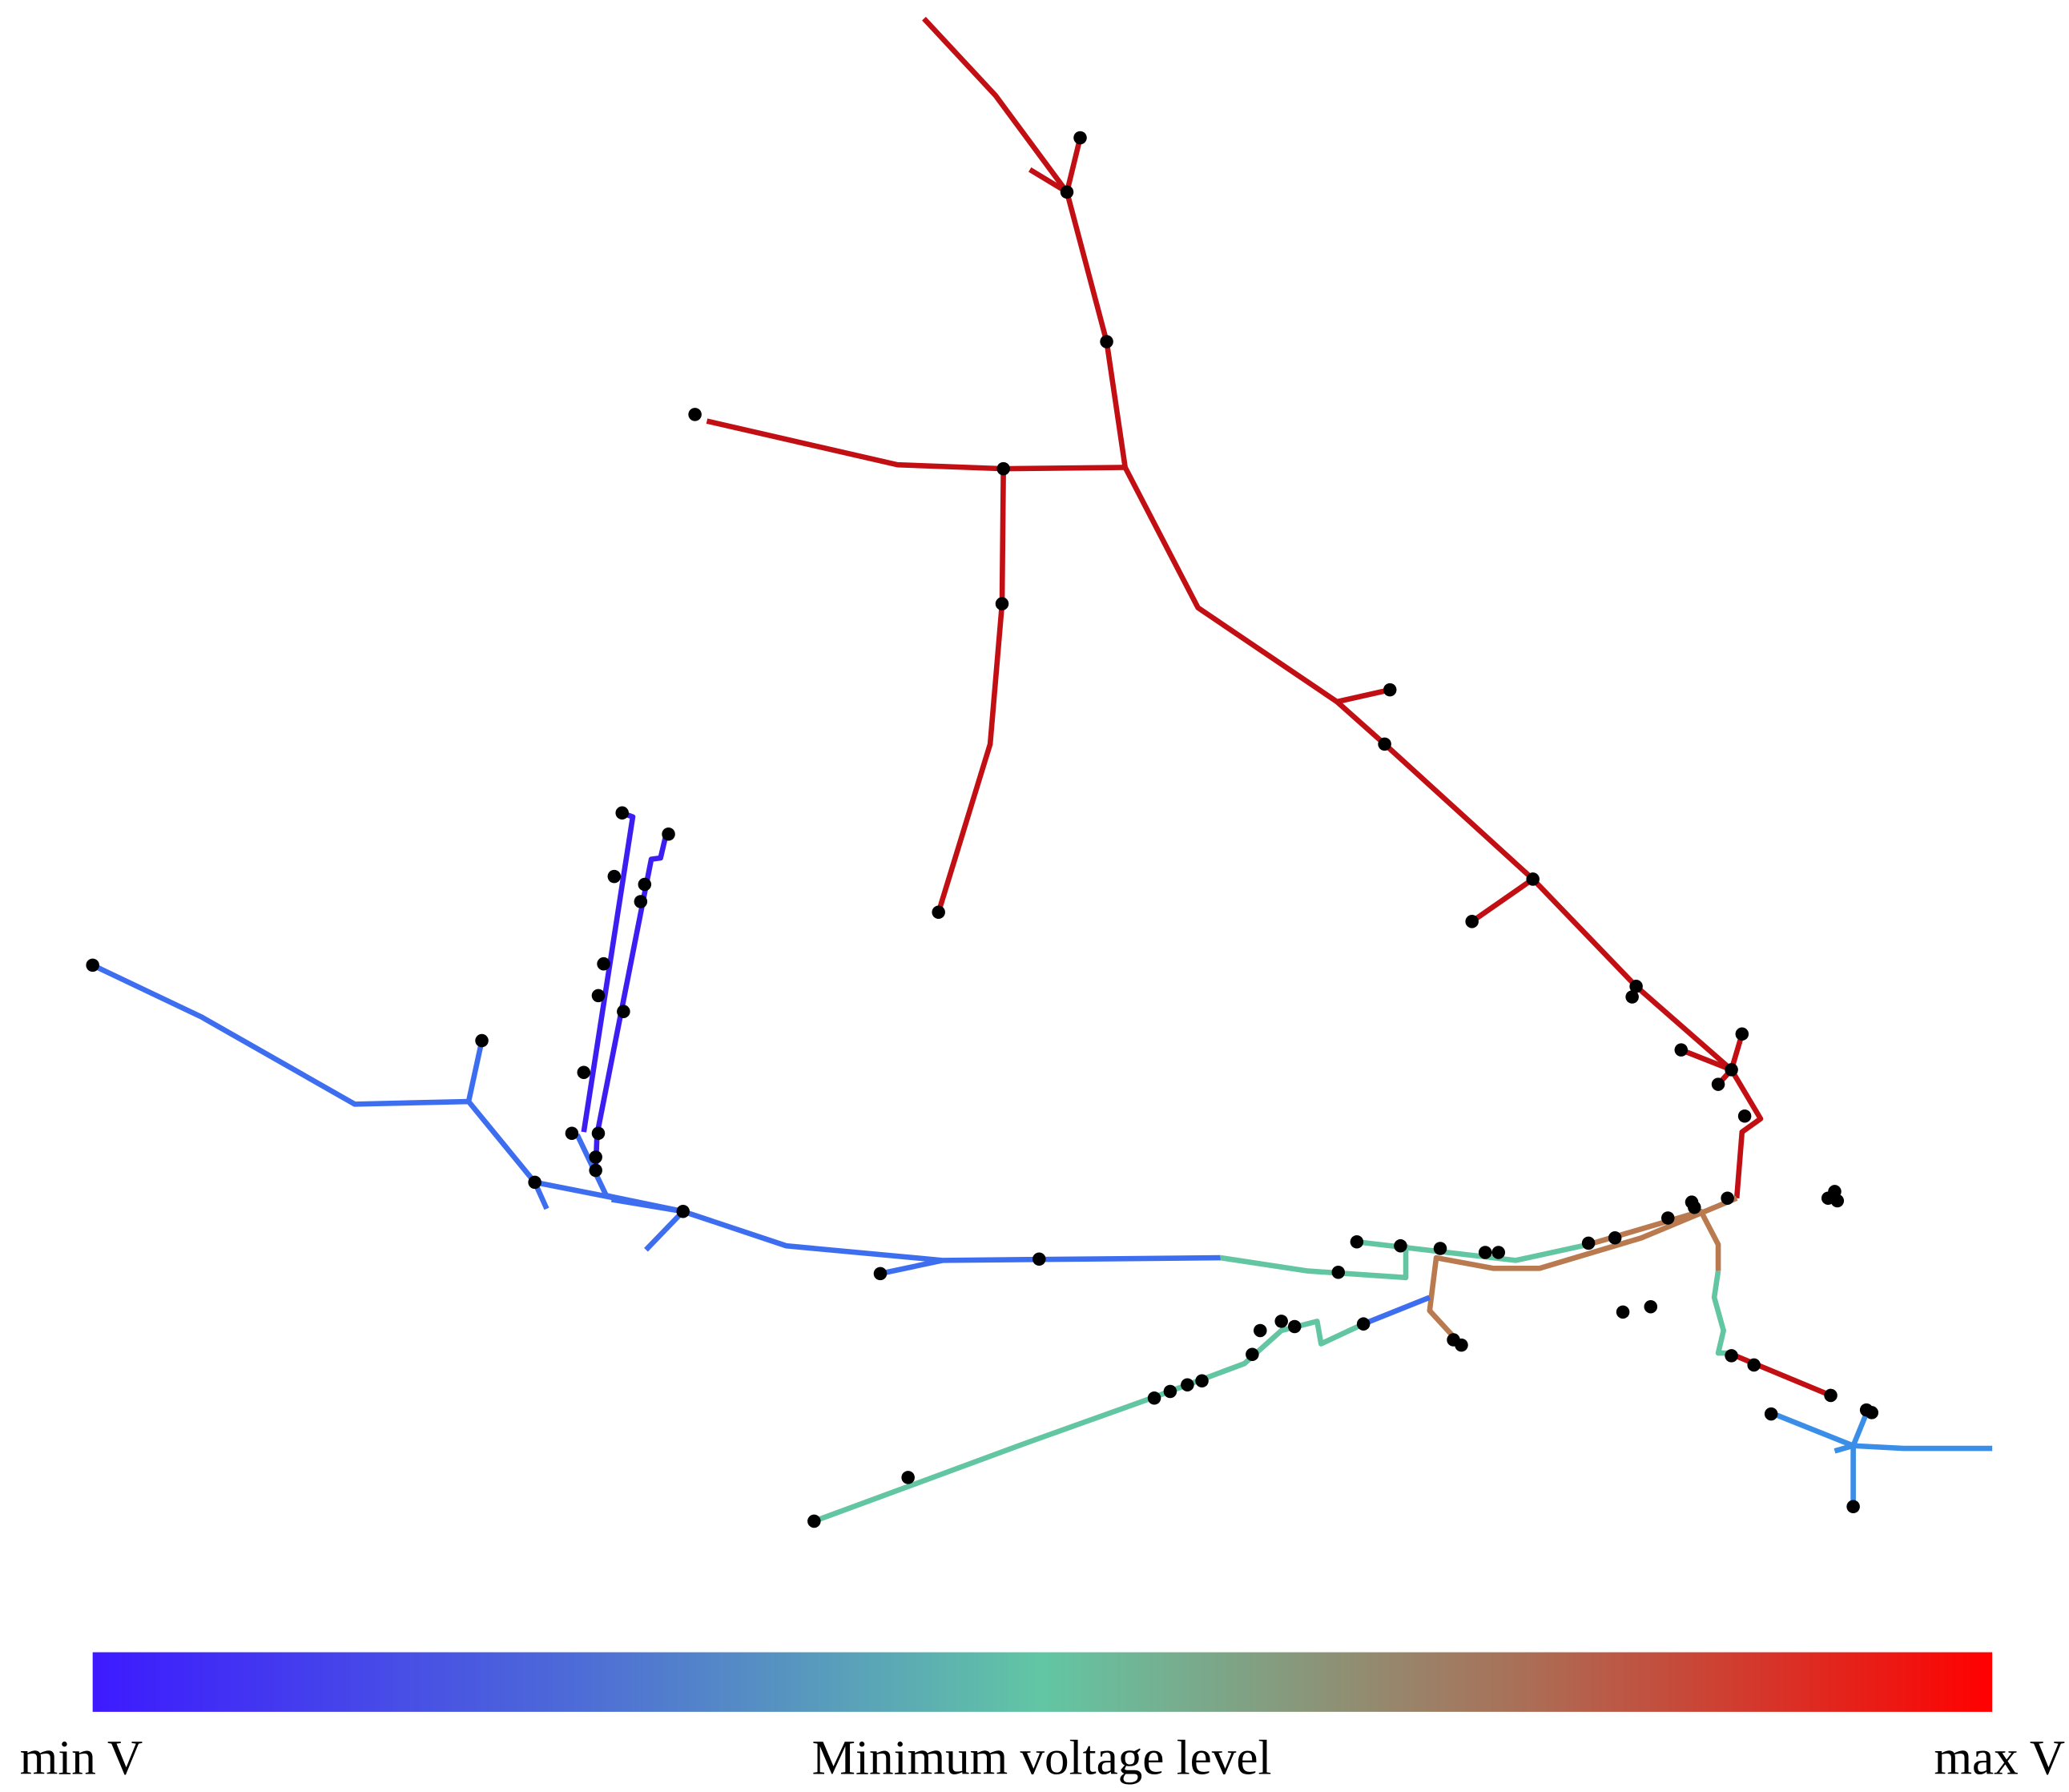 This screenshot has width=2069, height=1792. I want to click on colorbar-title: Minimum voltage level, so click(1042, 1759).